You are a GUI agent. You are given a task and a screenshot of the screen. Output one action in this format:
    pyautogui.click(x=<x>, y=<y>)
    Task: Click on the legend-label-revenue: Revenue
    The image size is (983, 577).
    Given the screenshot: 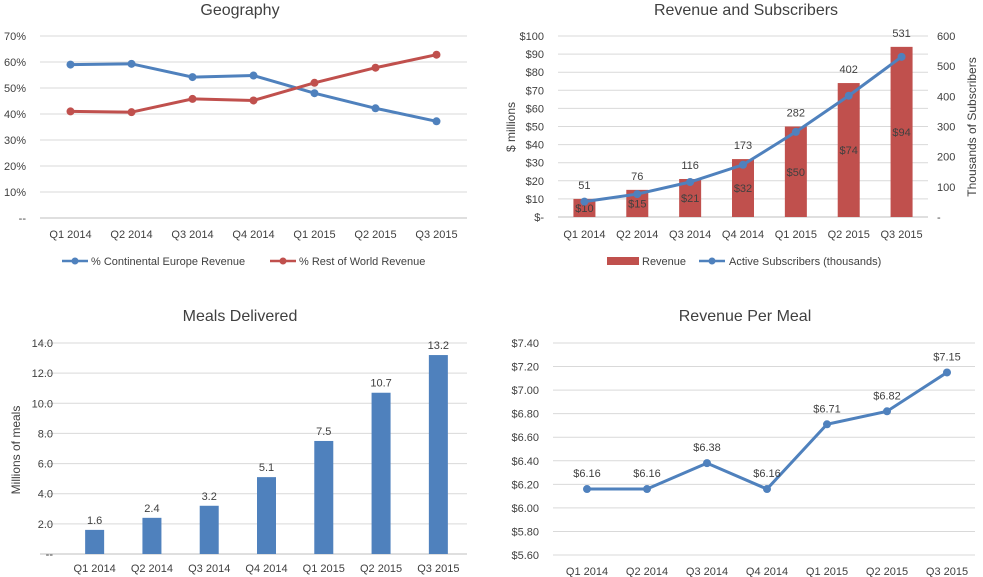 What is the action you would take?
    pyautogui.click(x=664, y=262)
    